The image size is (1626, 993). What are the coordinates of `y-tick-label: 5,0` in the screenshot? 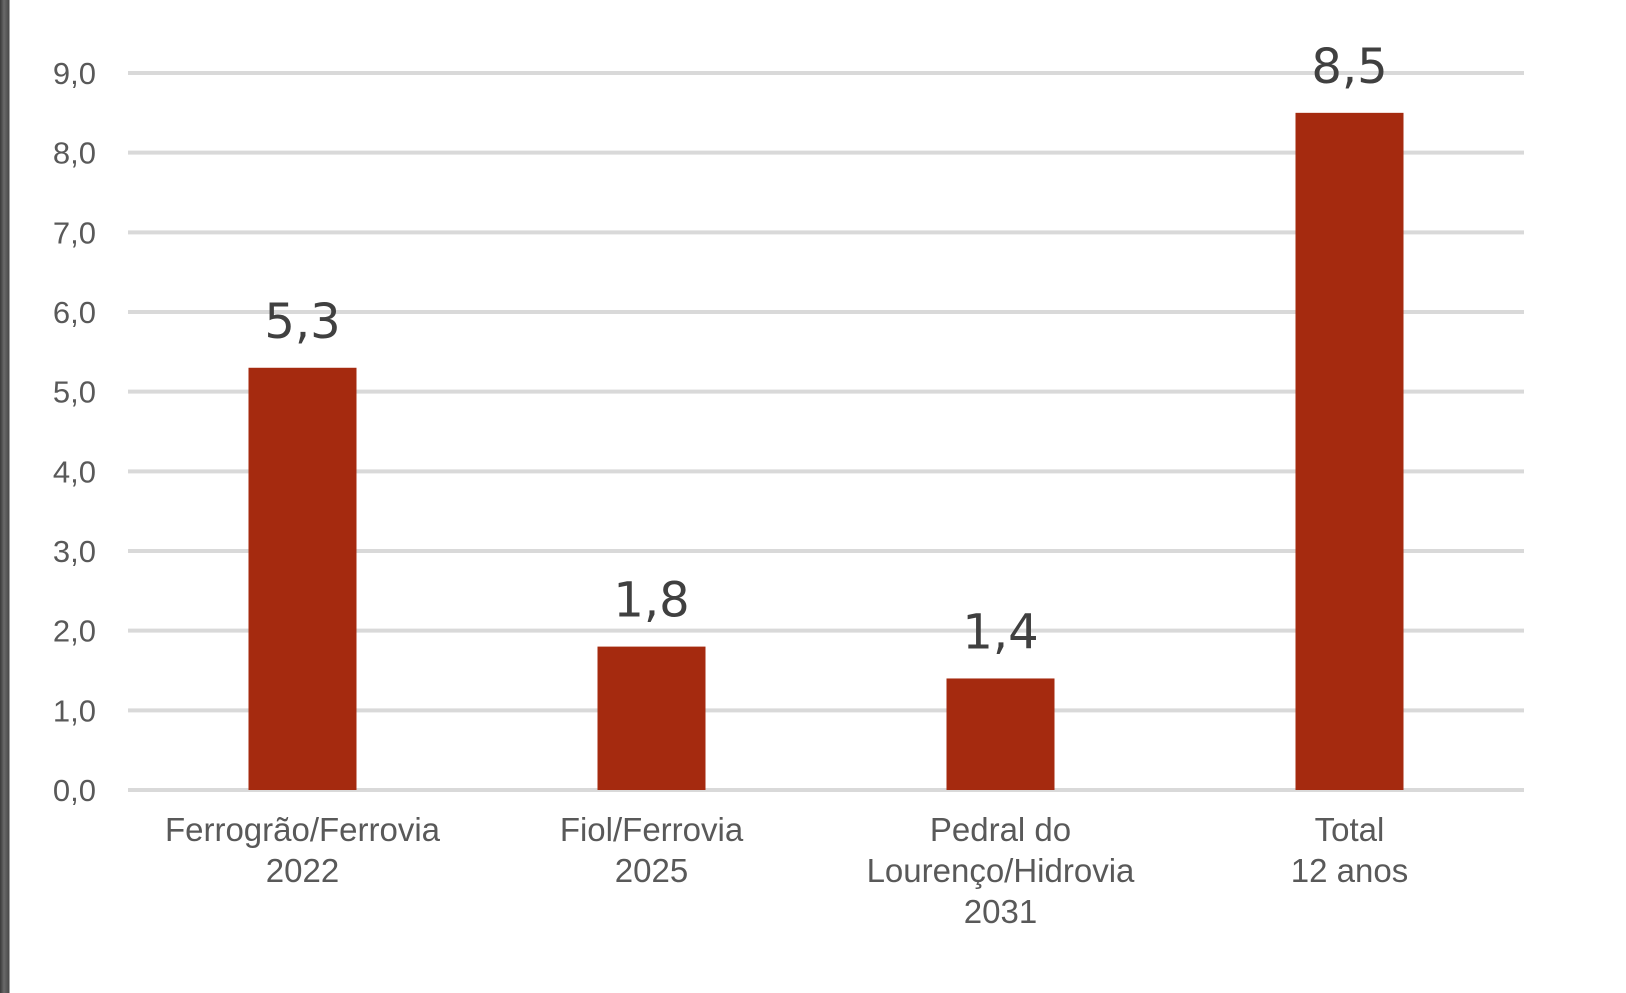 It's located at (74, 392).